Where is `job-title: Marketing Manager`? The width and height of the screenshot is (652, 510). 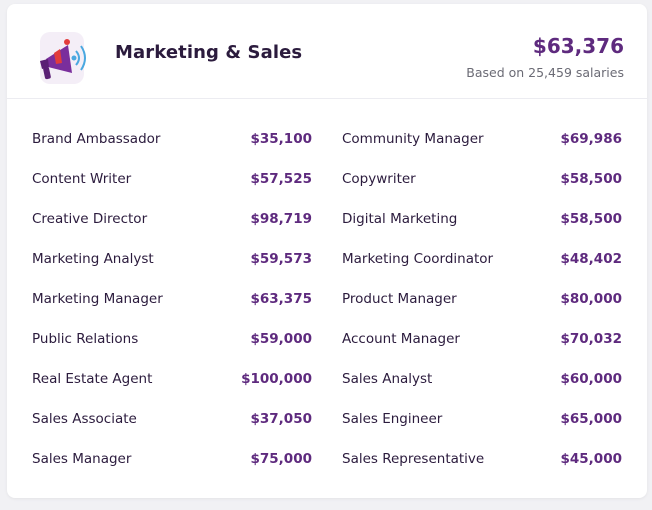
job-title: Marketing Manager is located at coordinates (97, 299).